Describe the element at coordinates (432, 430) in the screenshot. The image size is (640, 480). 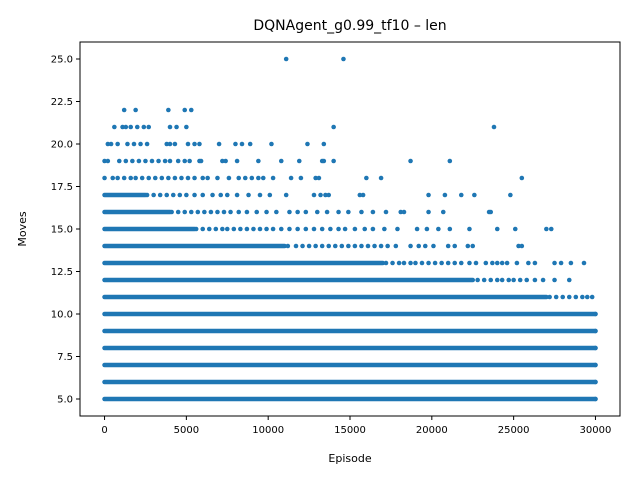
I see `x-tick-label: 20000` at that location.